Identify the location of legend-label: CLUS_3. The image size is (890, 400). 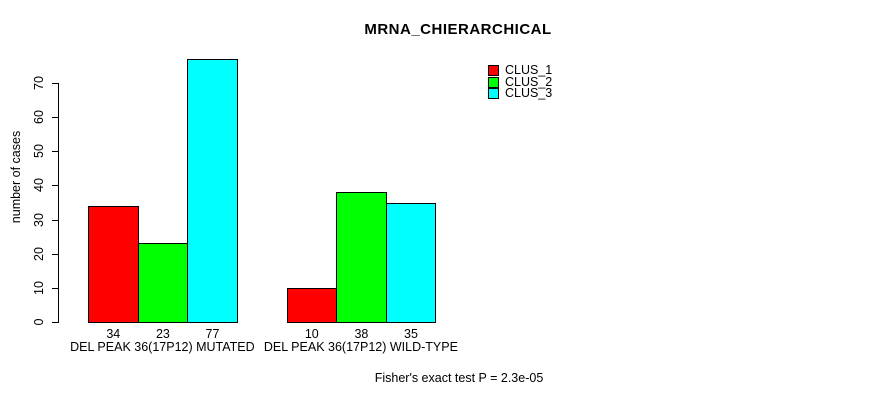
(529, 93).